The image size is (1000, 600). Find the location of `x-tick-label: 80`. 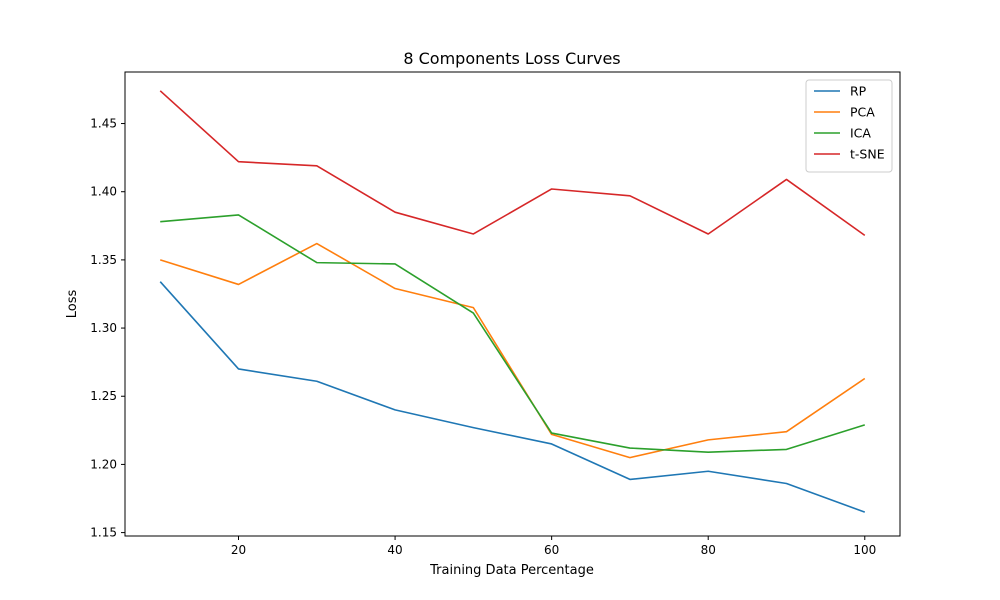

x-tick-label: 80 is located at coordinates (708, 550).